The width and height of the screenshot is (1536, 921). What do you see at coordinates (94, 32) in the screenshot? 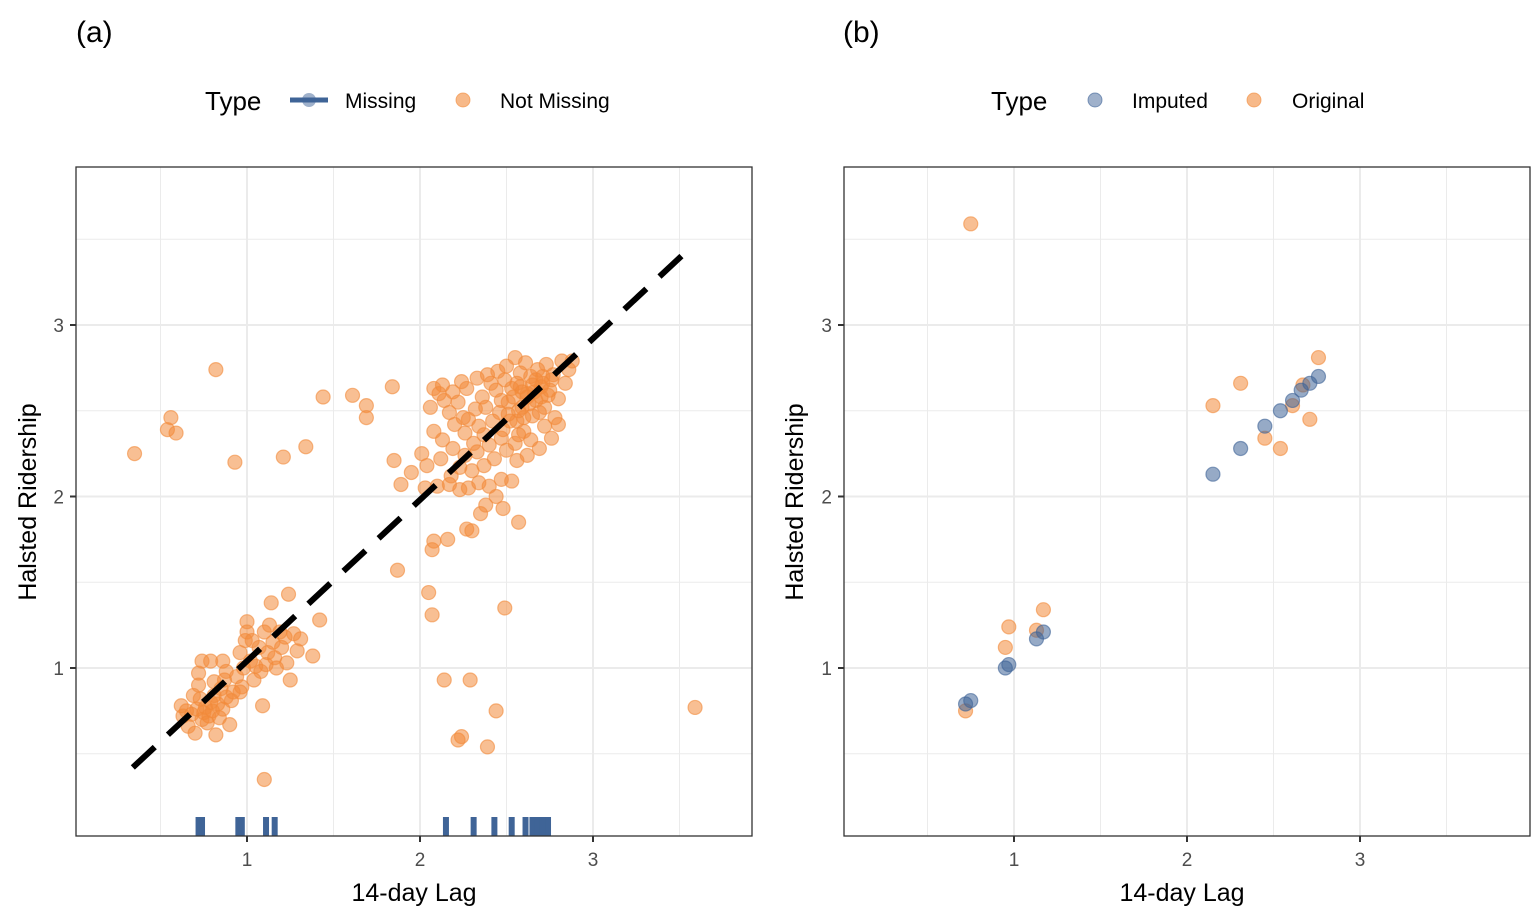
I see `panel-a-label: (a)` at bounding box center [94, 32].